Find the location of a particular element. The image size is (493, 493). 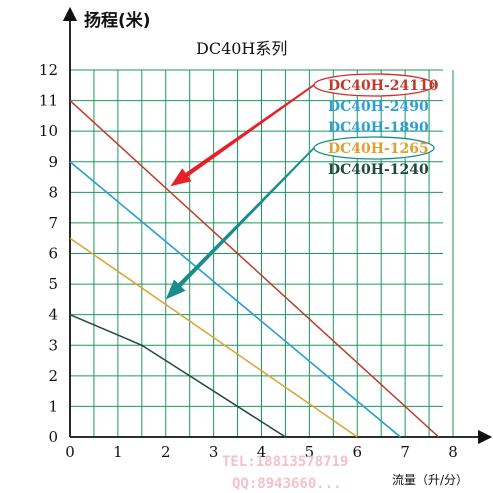

x-tick-label: 8 is located at coordinates (453, 452).